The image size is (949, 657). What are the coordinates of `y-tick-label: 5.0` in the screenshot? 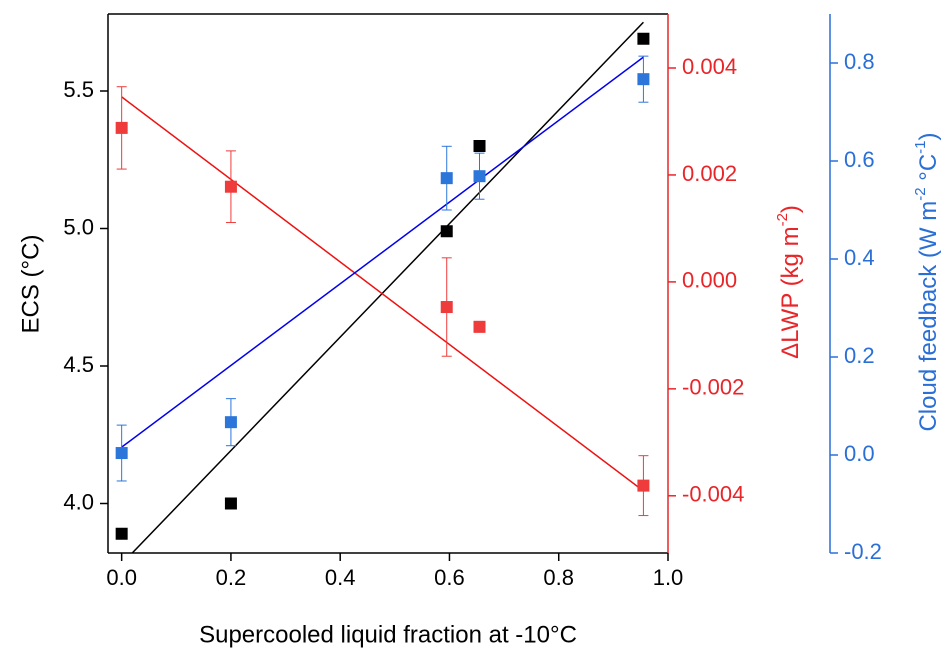 It's located at (78, 226).